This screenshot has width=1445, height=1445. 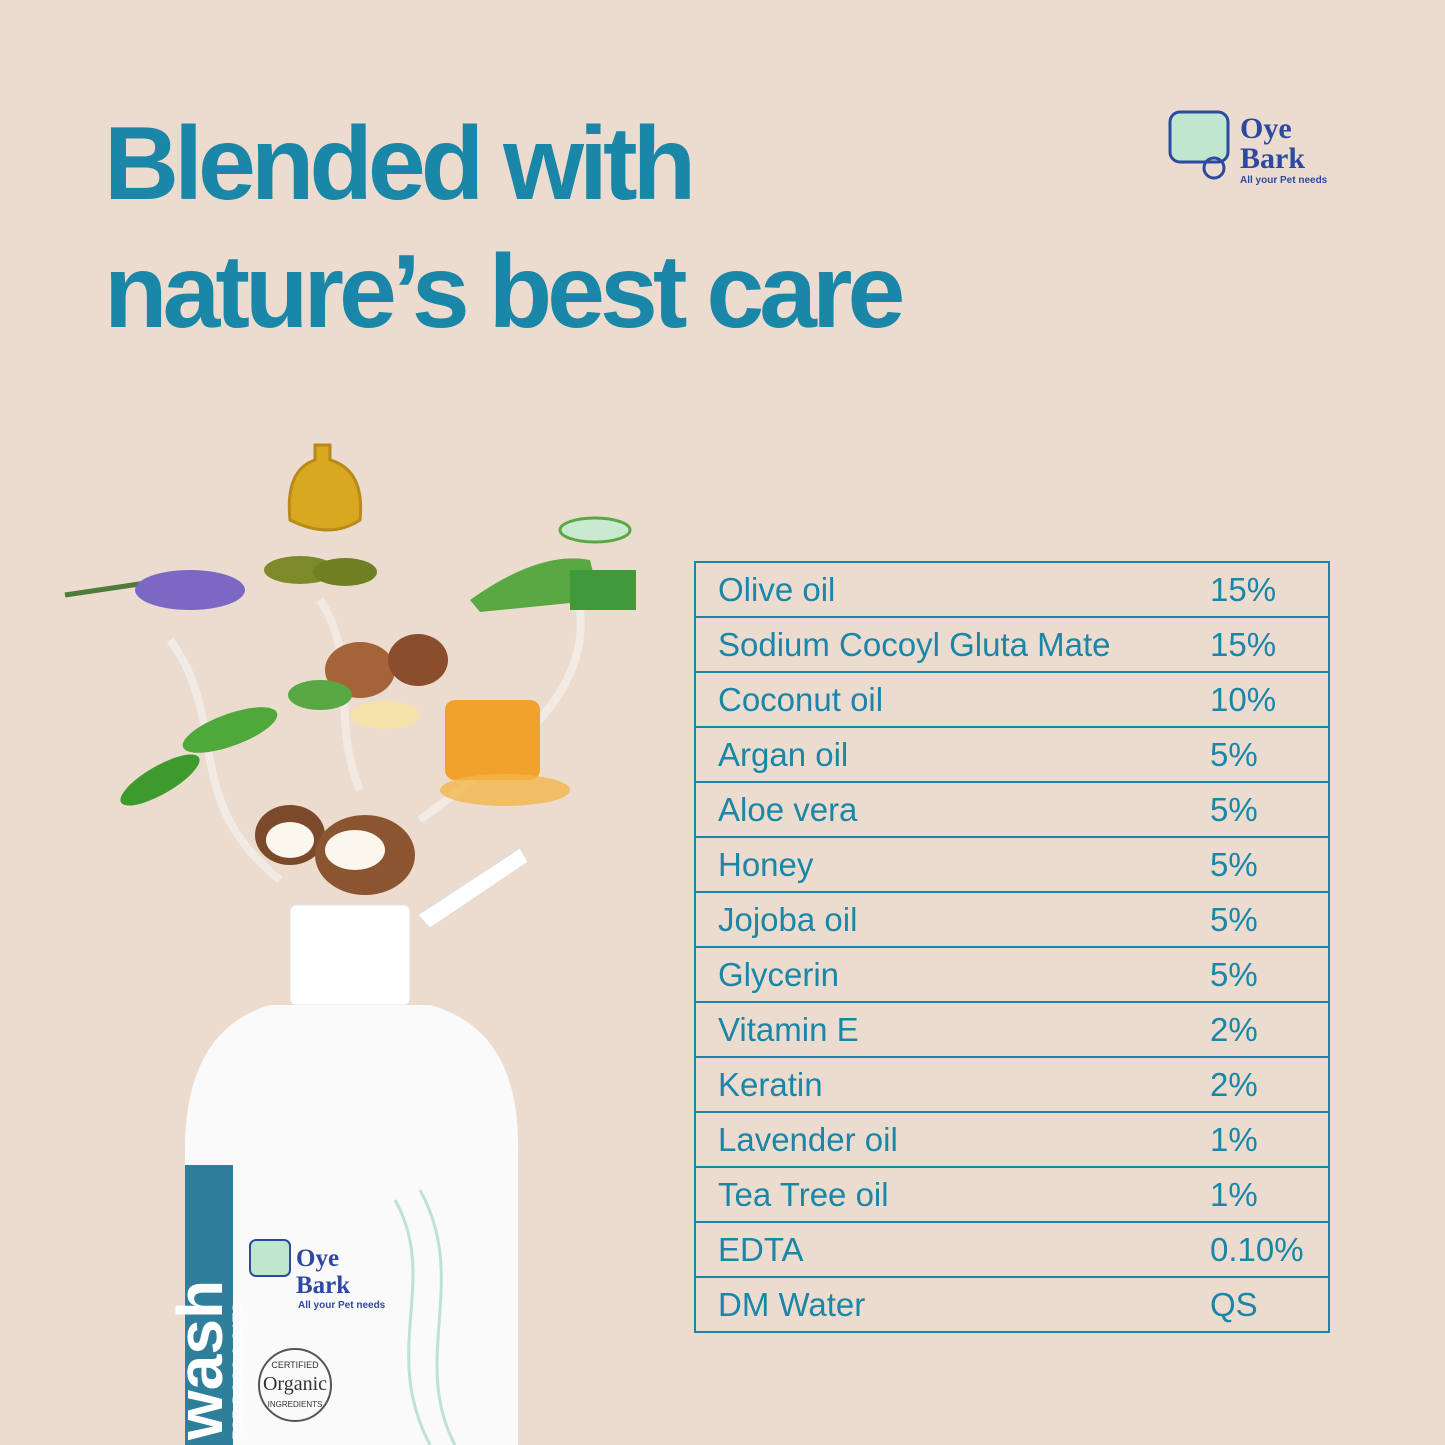 I want to click on table-row: Coconut oil 10%, so click(x=1012, y=700).